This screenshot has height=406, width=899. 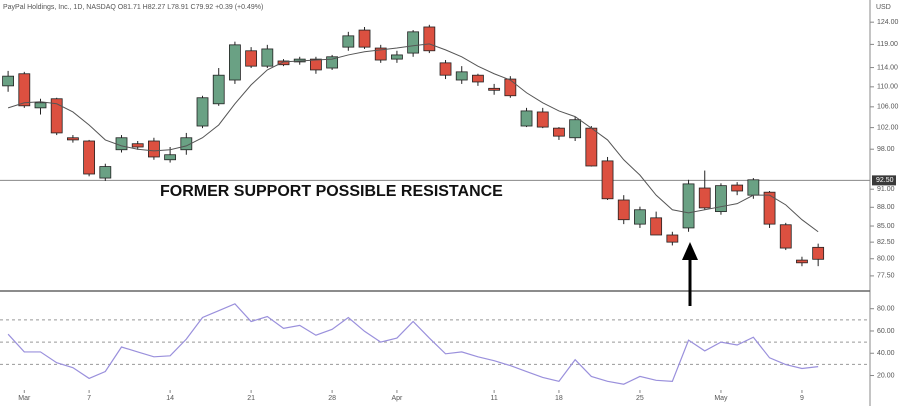 I want to click on y-tick-label: 98.00, so click(x=886, y=149).